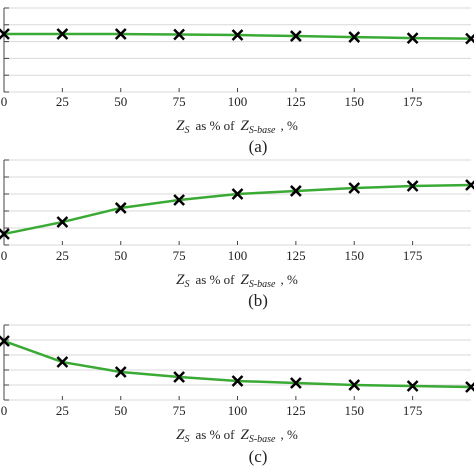  Describe the element at coordinates (258, 146) in the screenshot. I see `caption: (a)` at that location.